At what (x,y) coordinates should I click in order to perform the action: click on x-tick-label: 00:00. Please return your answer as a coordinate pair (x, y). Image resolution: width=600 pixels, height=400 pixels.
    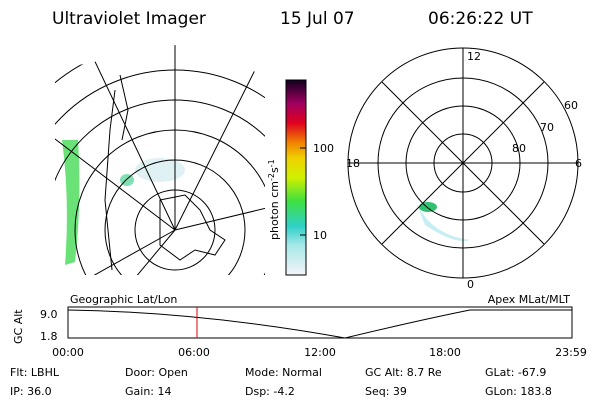
    Looking at the image, I should click on (68, 352).